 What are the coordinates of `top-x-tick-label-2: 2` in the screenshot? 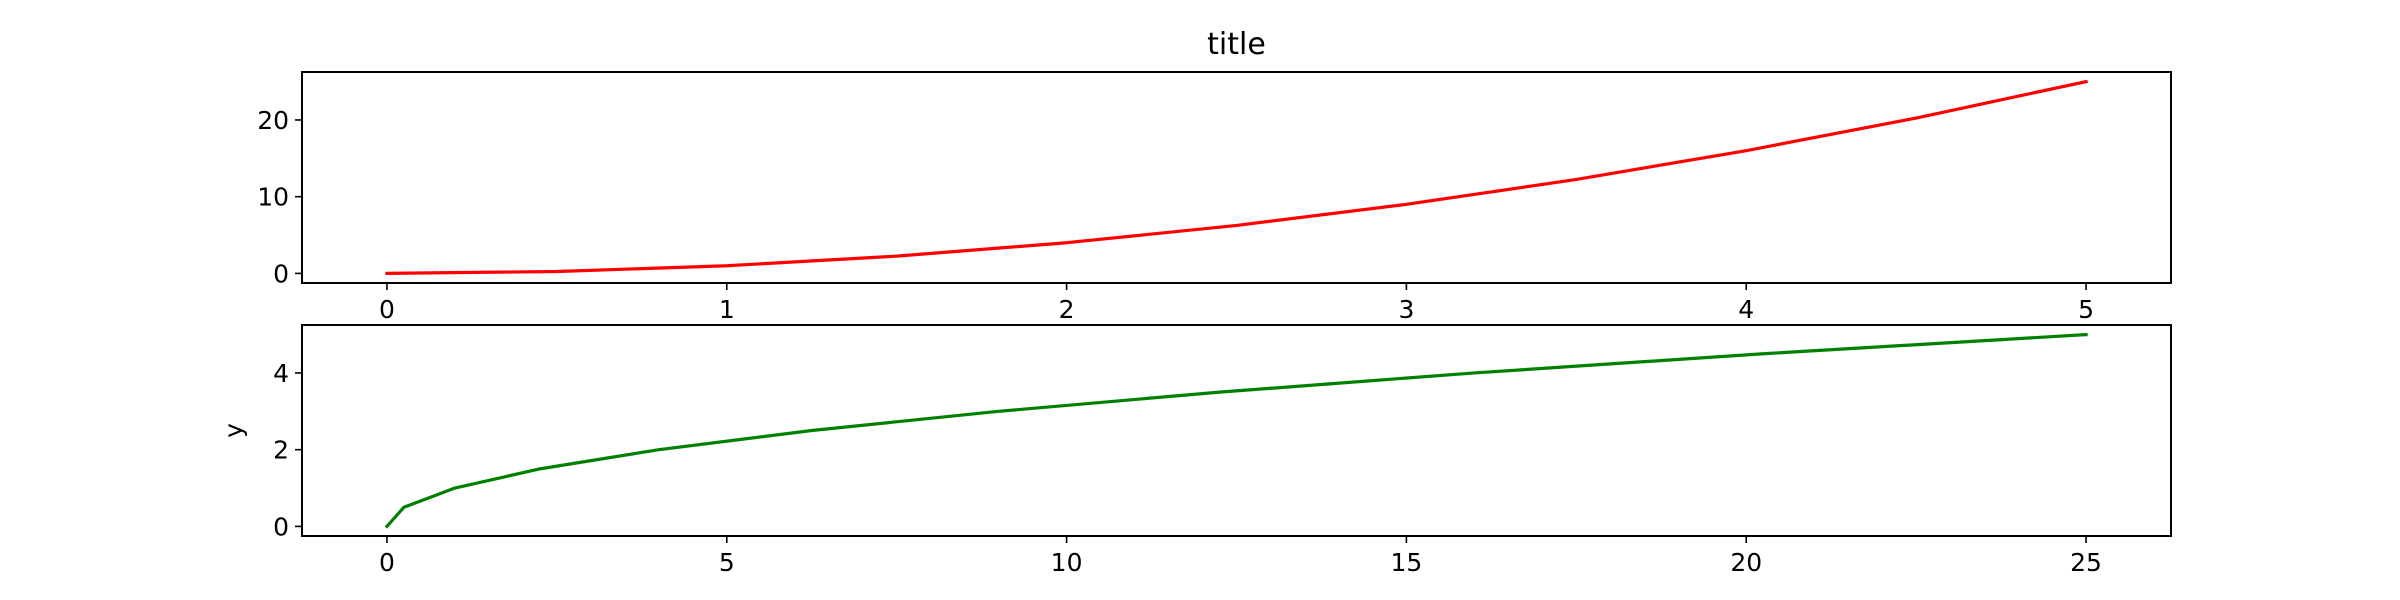 It's located at (1067, 309).